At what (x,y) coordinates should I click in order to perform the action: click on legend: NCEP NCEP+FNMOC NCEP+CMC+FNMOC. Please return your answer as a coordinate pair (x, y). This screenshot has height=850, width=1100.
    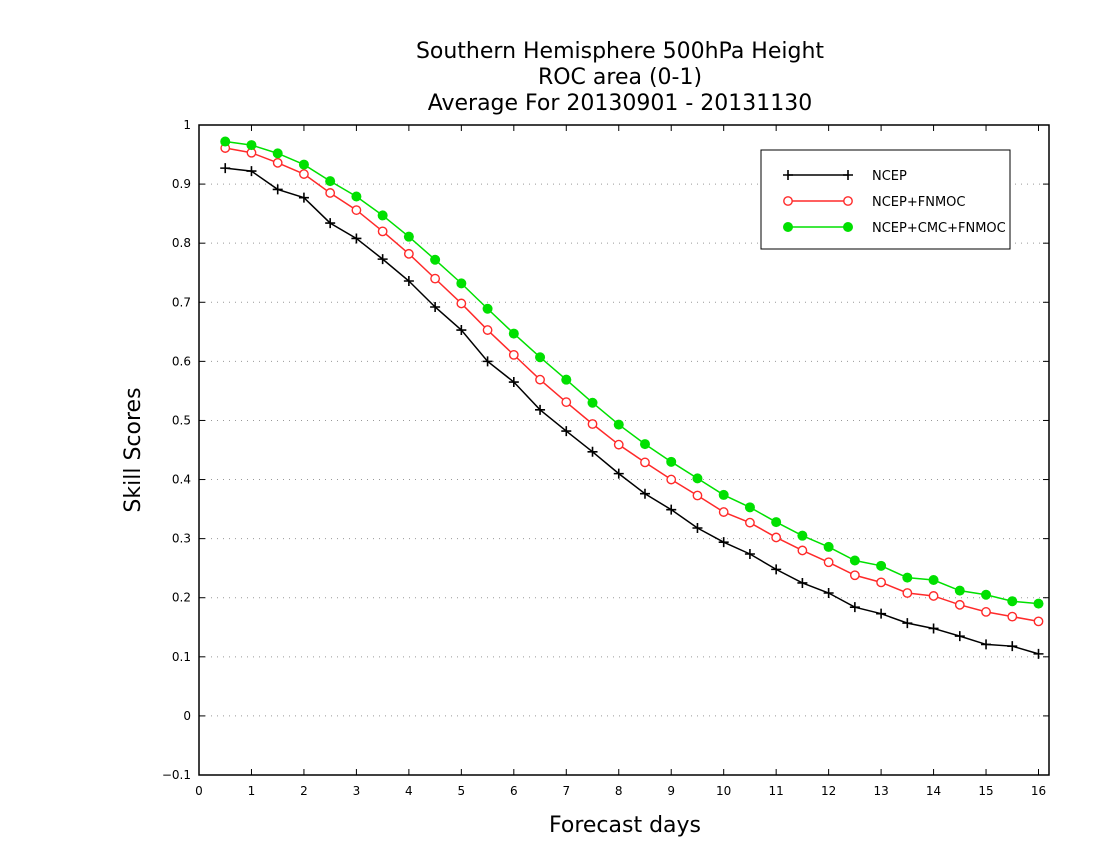
    Looking at the image, I should click on (885, 199).